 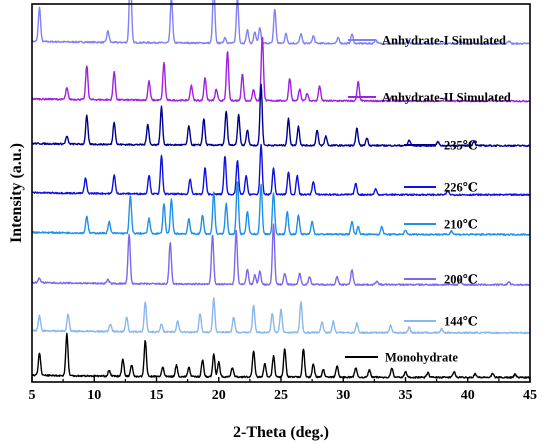 What do you see at coordinates (32, 395) in the screenshot?
I see `x-tick-label-0: 5` at bounding box center [32, 395].